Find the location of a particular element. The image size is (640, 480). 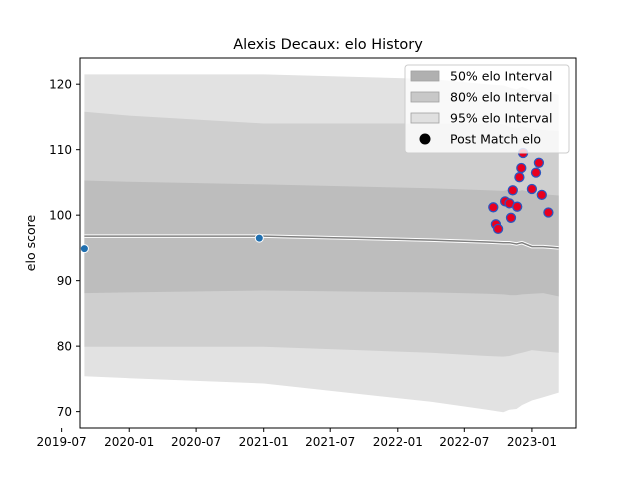

x-tick-label: 2021-01 is located at coordinates (264, 442).